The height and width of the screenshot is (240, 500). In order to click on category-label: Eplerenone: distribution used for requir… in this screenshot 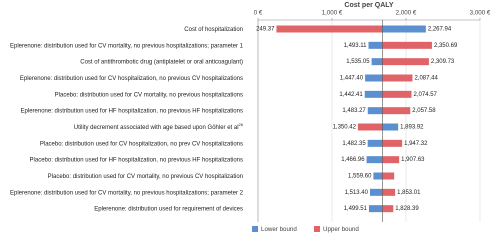, I will do `click(168, 209)`.